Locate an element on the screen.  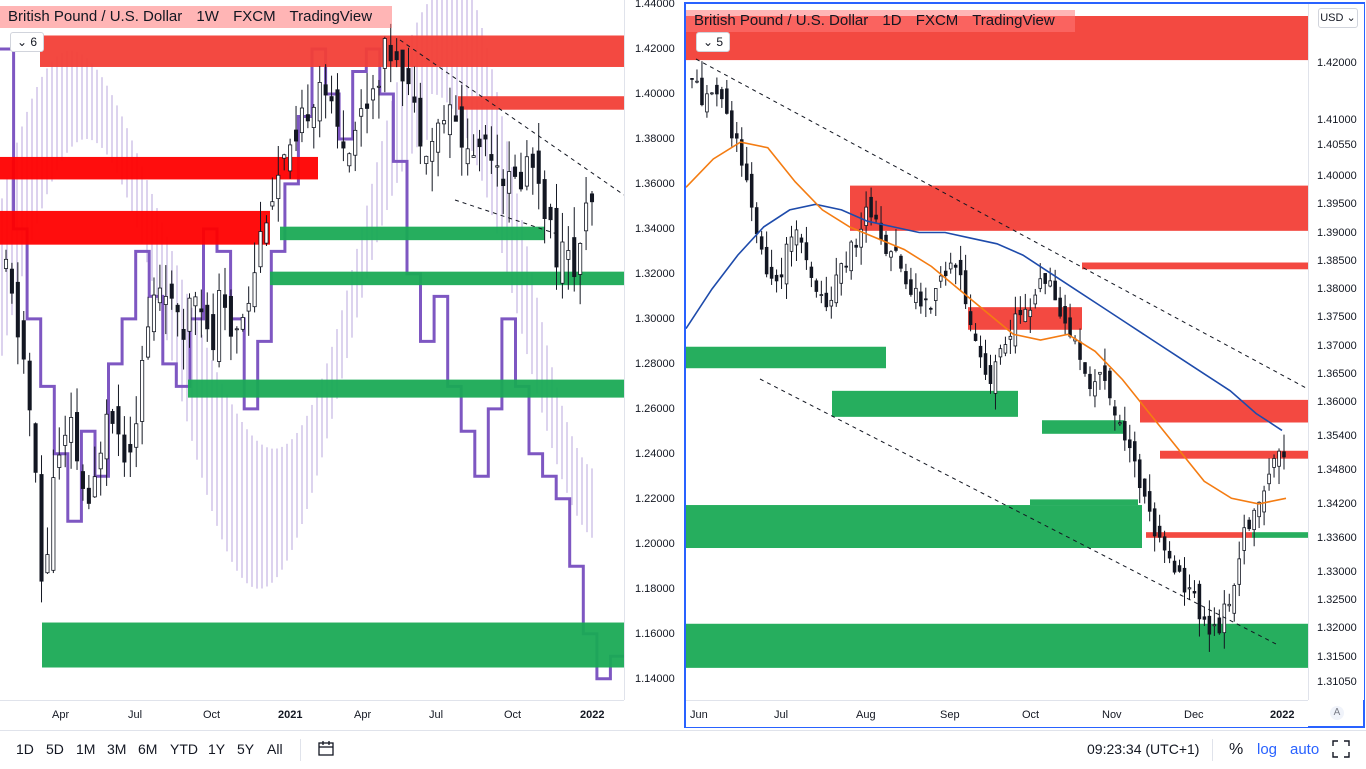
clock: 09:23:34 (UTC+1) is located at coordinates (1143, 749).